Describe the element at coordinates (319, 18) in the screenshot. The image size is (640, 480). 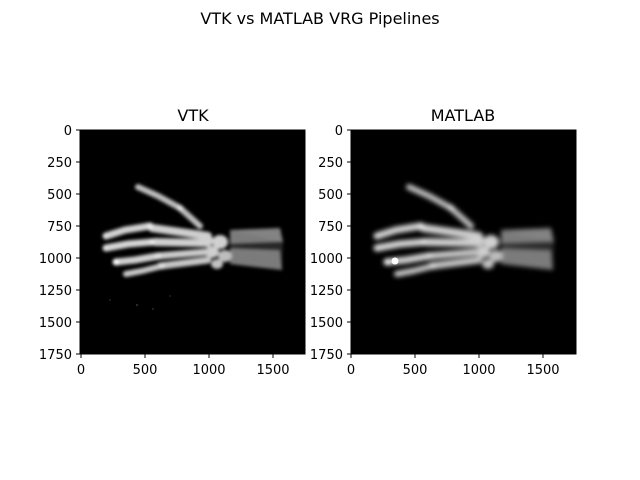
I see `figure-title: VTK vs MATLAB VRG Pipelines` at that location.